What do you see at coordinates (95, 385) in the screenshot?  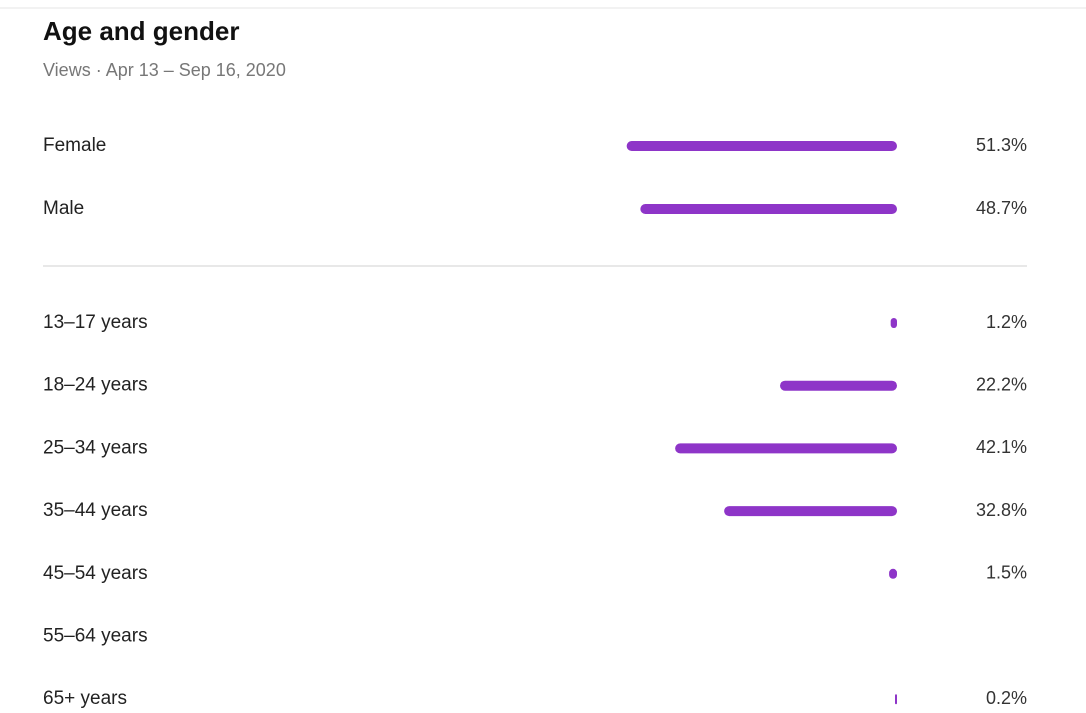 I see `row-label: 18–24 years` at bounding box center [95, 385].